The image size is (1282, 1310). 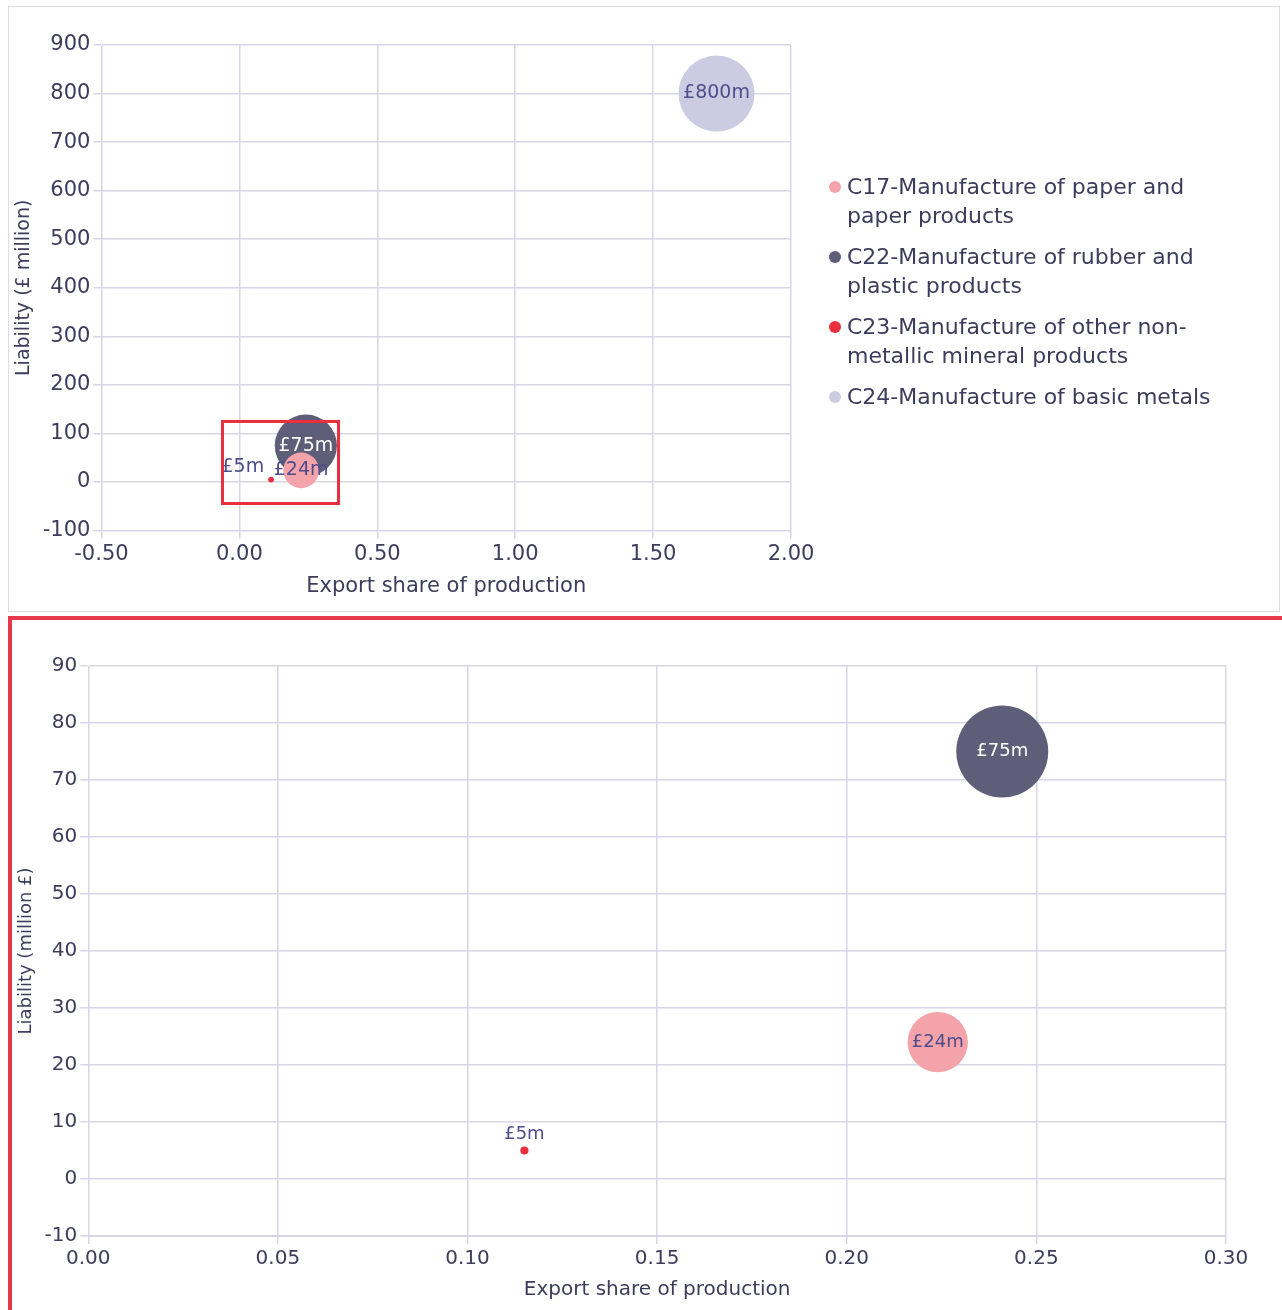 What do you see at coordinates (515, 552) in the screenshot?
I see `x-tick-label: 1.00` at bounding box center [515, 552].